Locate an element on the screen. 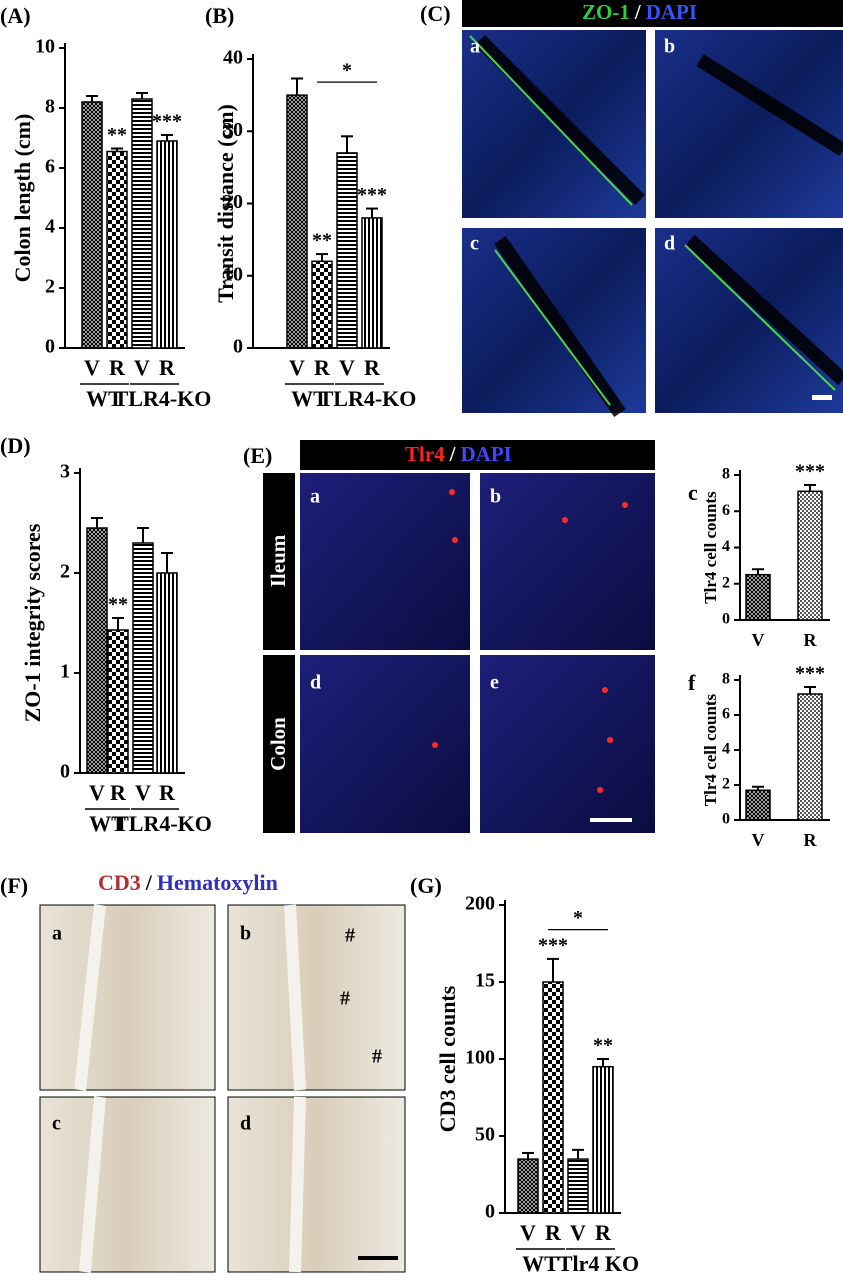 This screenshot has width=843, height=1280. panel-label: (D) is located at coordinates (15, 445).